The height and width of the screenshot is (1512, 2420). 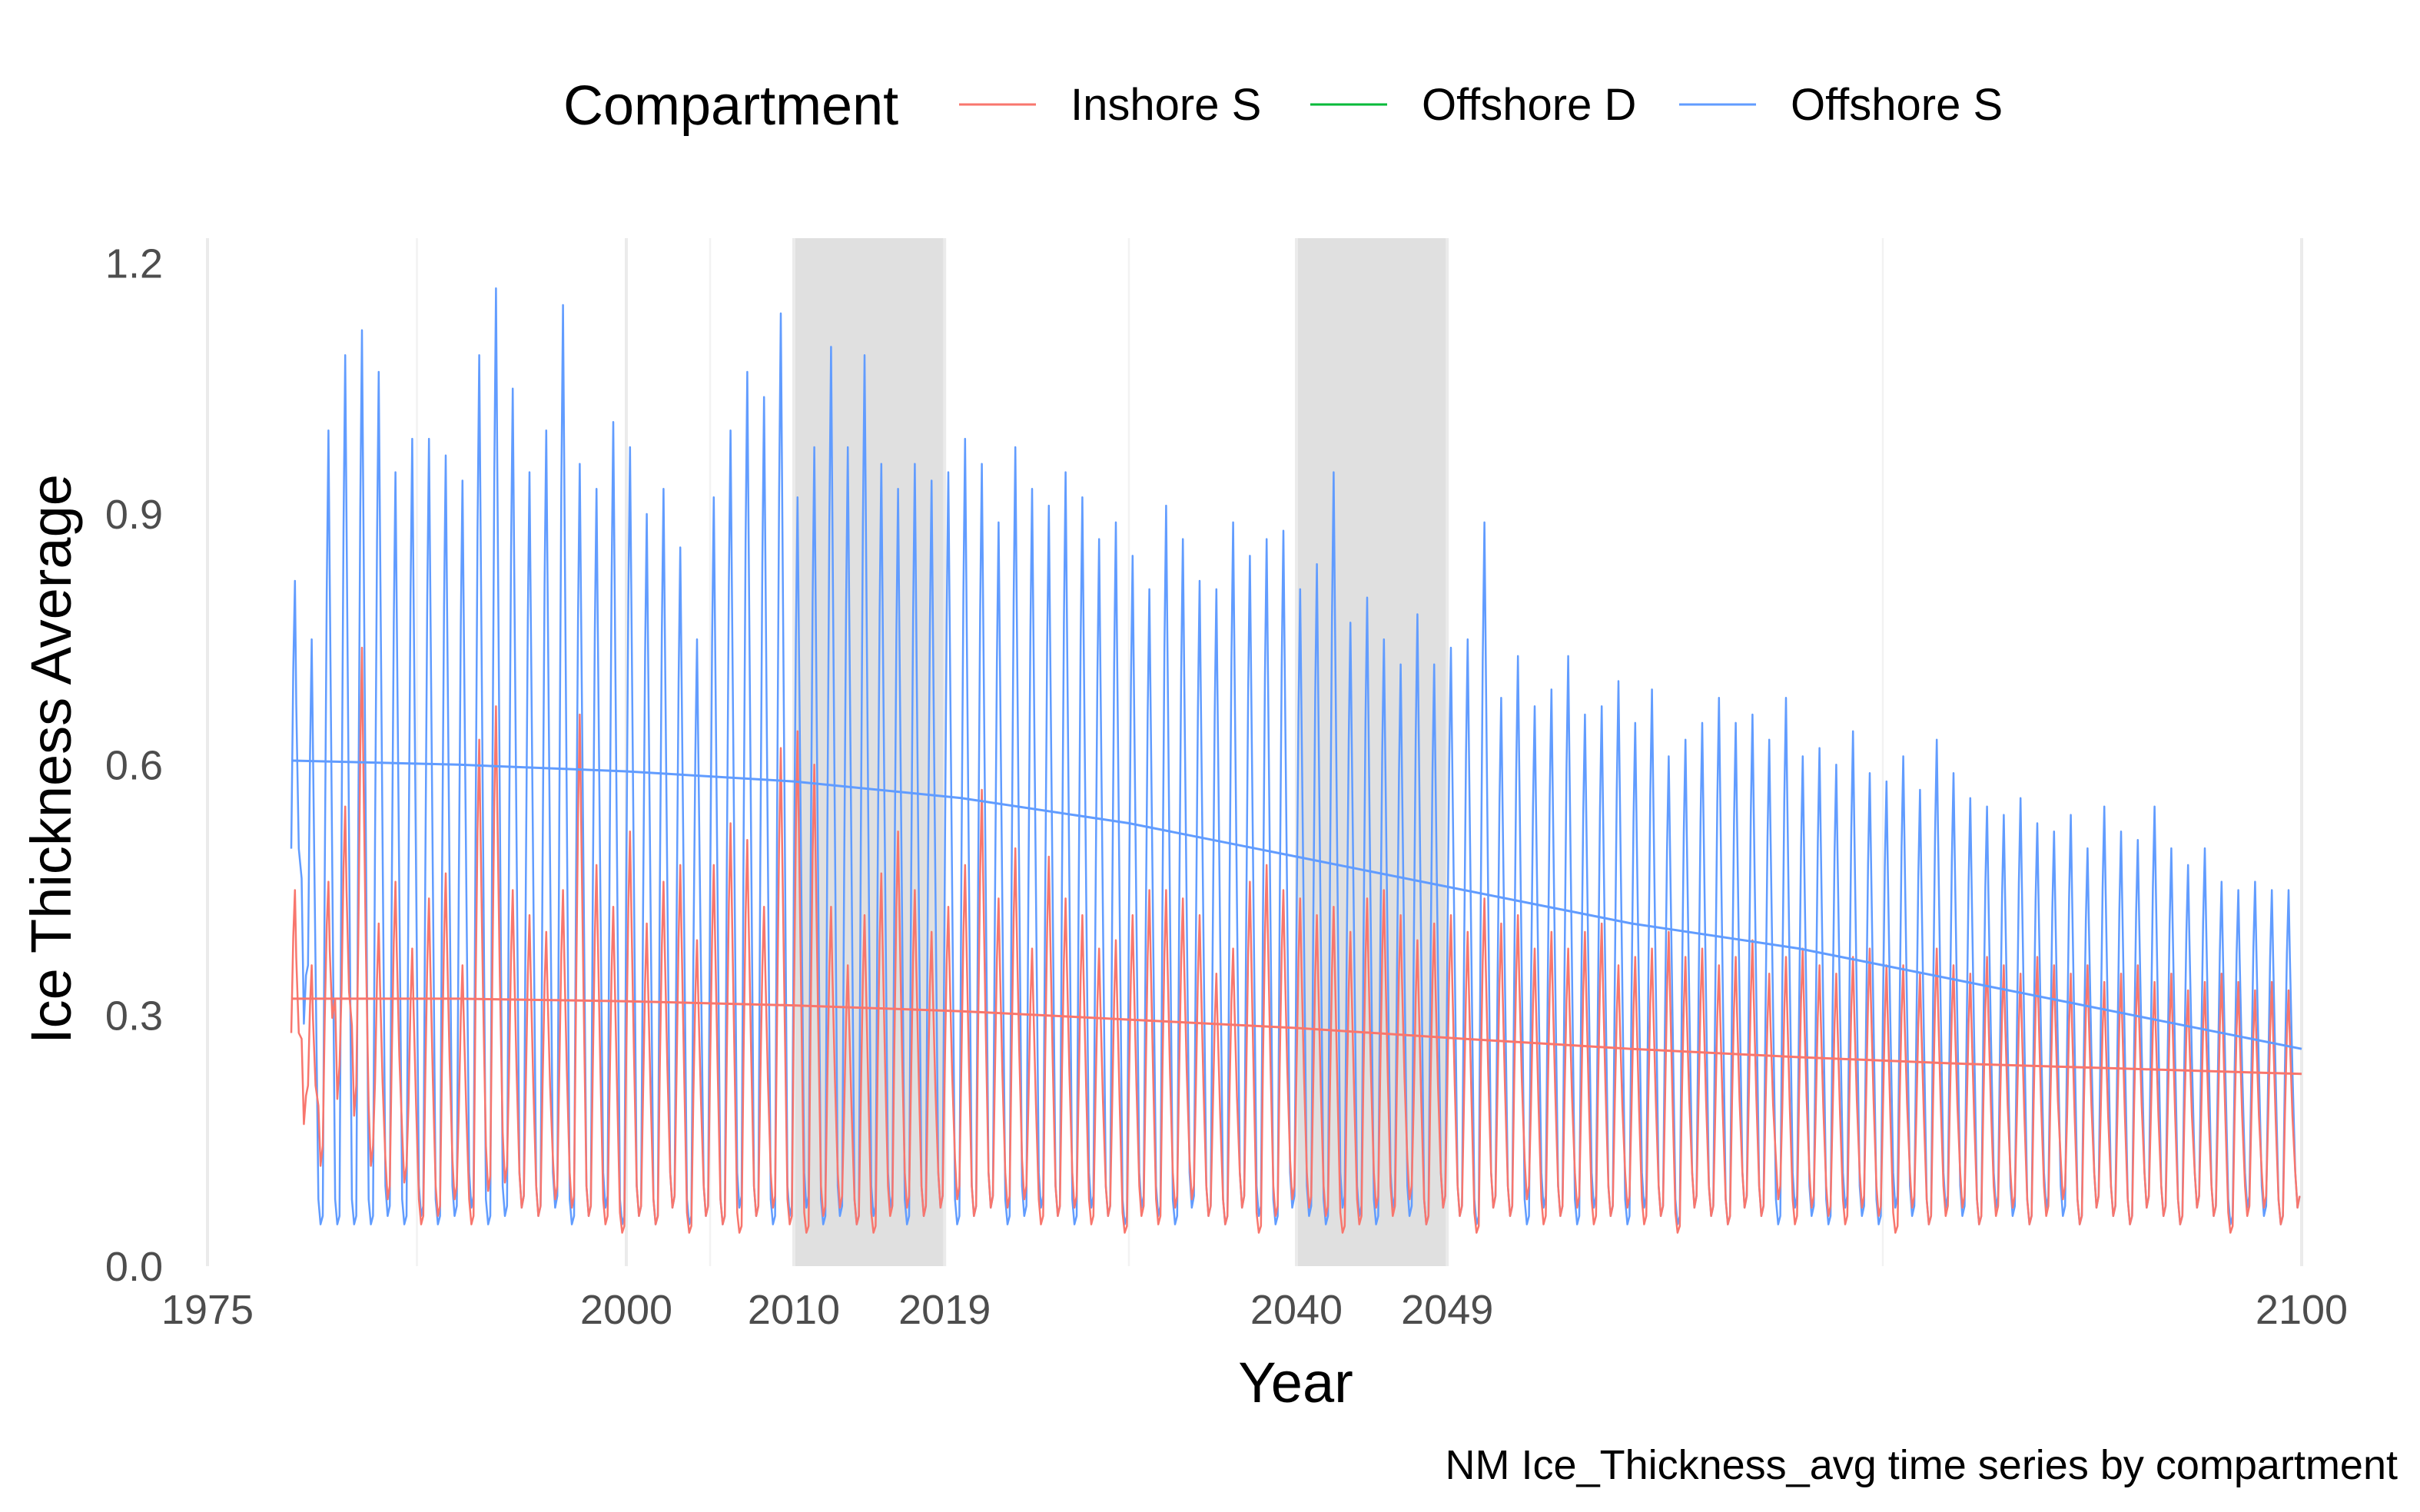 I want to click on x-tick-label: 2100, so click(x=2302, y=1310).